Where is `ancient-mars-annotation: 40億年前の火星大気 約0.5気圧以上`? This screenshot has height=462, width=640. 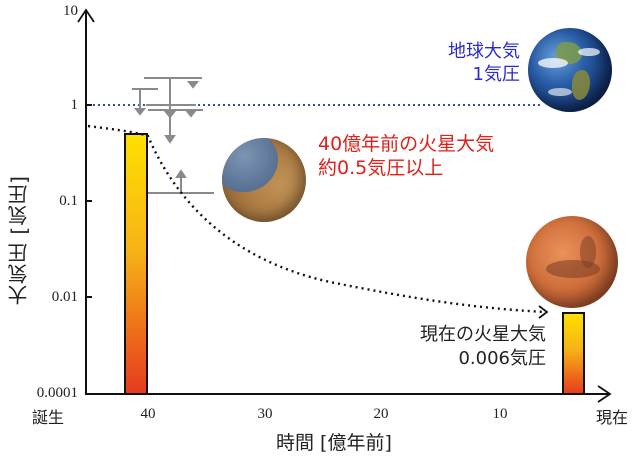 ancient-mars-annotation: 40億年前の火星大気 約0.5気圧以上 is located at coordinates (406, 156).